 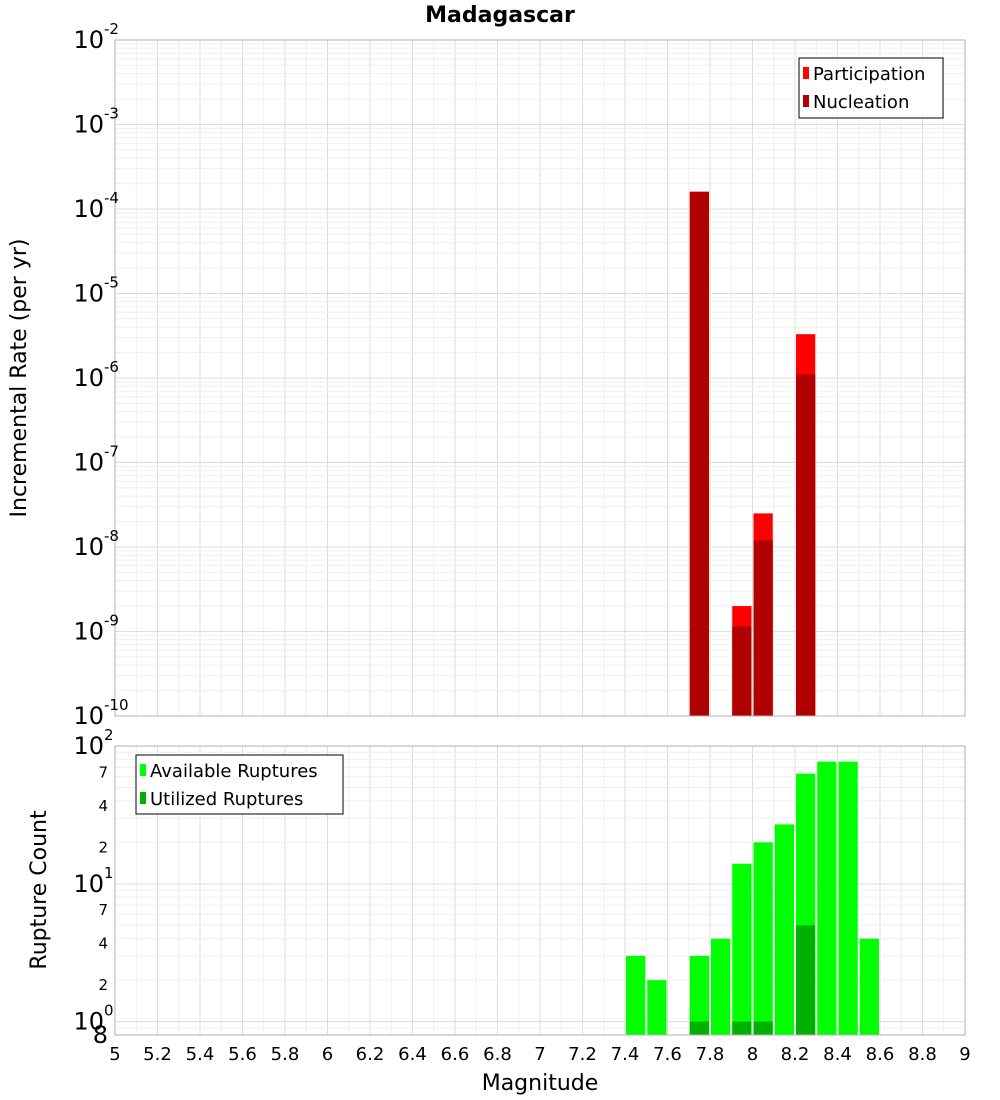 What do you see at coordinates (285, 1054) in the screenshot?
I see `x-tick-label: 5.8` at bounding box center [285, 1054].